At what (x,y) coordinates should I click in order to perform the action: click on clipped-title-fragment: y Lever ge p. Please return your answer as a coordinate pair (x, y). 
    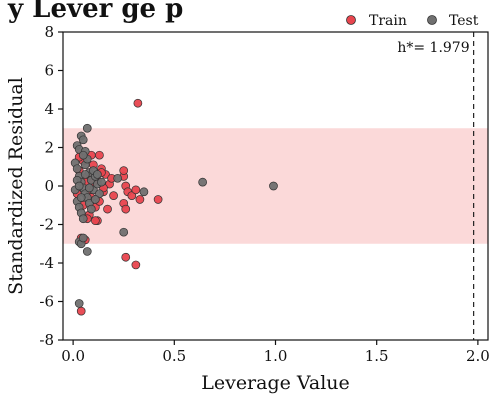
    Looking at the image, I should click on (95, 12).